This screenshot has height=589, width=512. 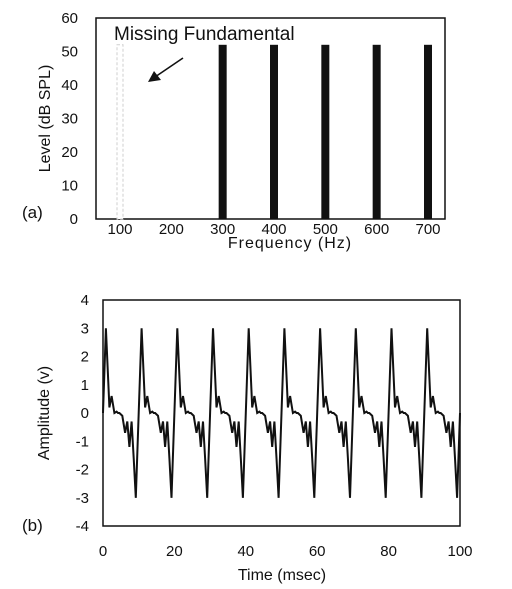 I want to click on panel-b-y-axis-title: Amplitude (v), so click(x=44, y=413).